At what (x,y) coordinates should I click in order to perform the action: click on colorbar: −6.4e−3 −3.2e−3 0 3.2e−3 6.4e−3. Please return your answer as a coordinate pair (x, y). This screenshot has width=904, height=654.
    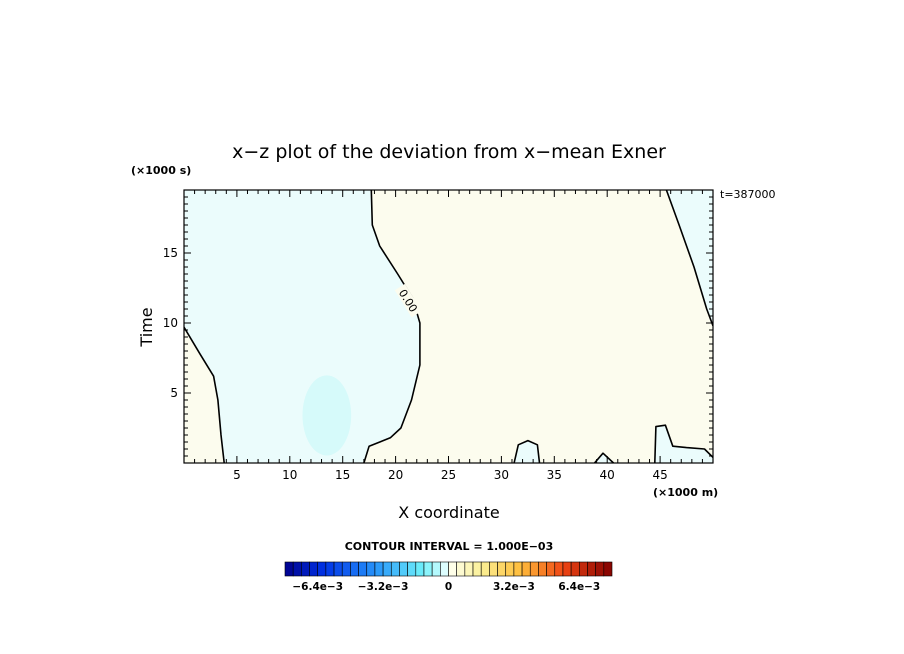
    Looking at the image, I should click on (448, 577).